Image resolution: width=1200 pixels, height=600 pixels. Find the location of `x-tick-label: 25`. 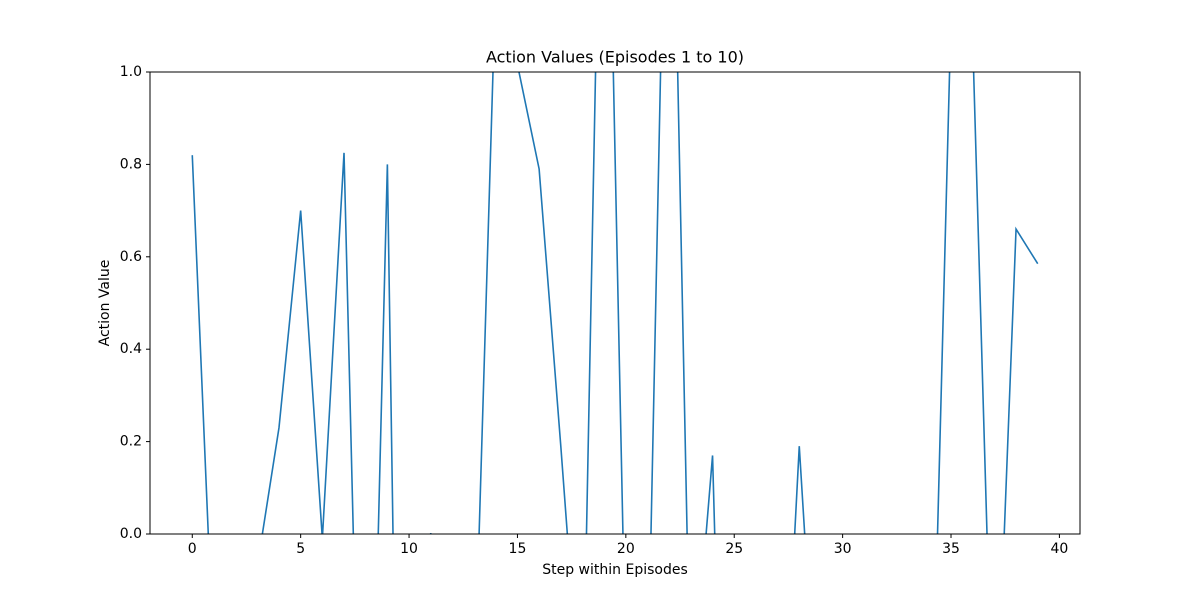

x-tick-label: 25 is located at coordinates (734, 549).